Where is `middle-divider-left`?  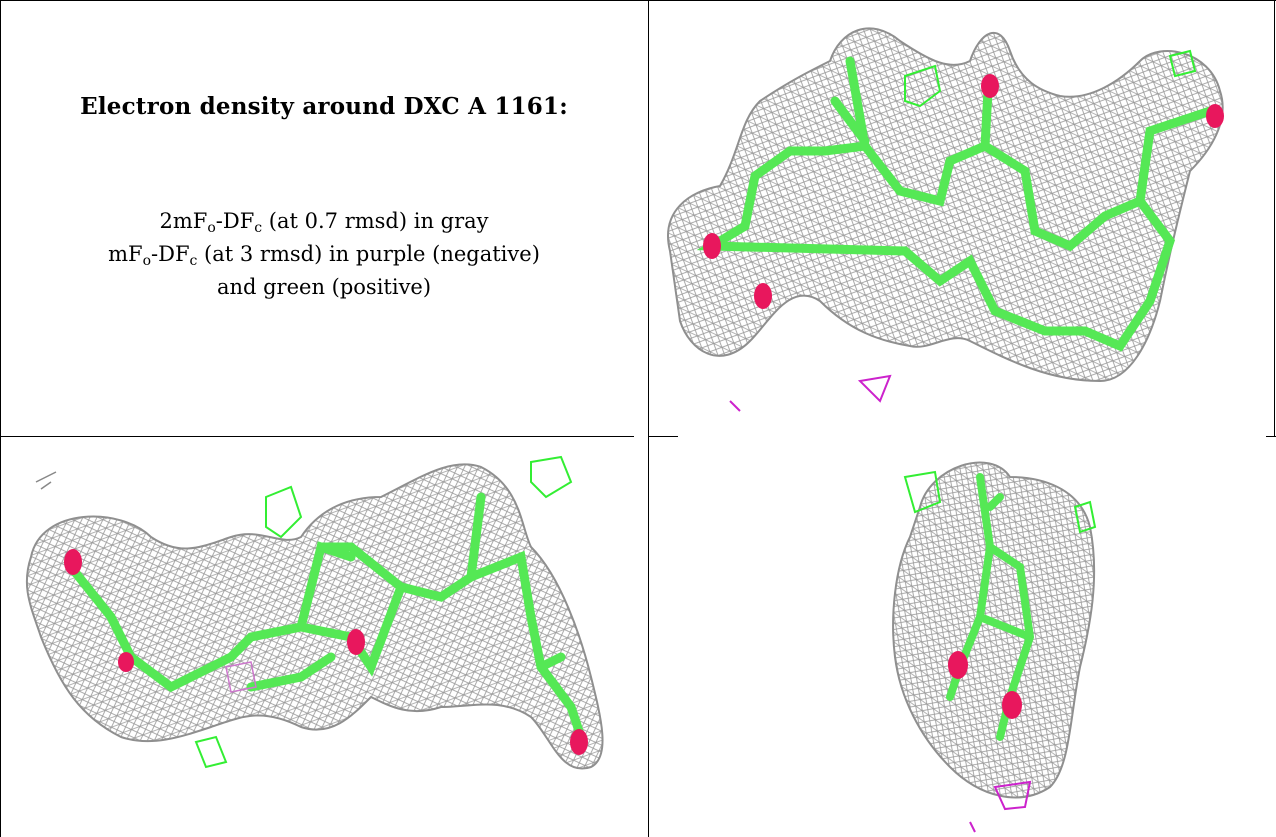 middle-divider-left is located at coordinates (317, 436).